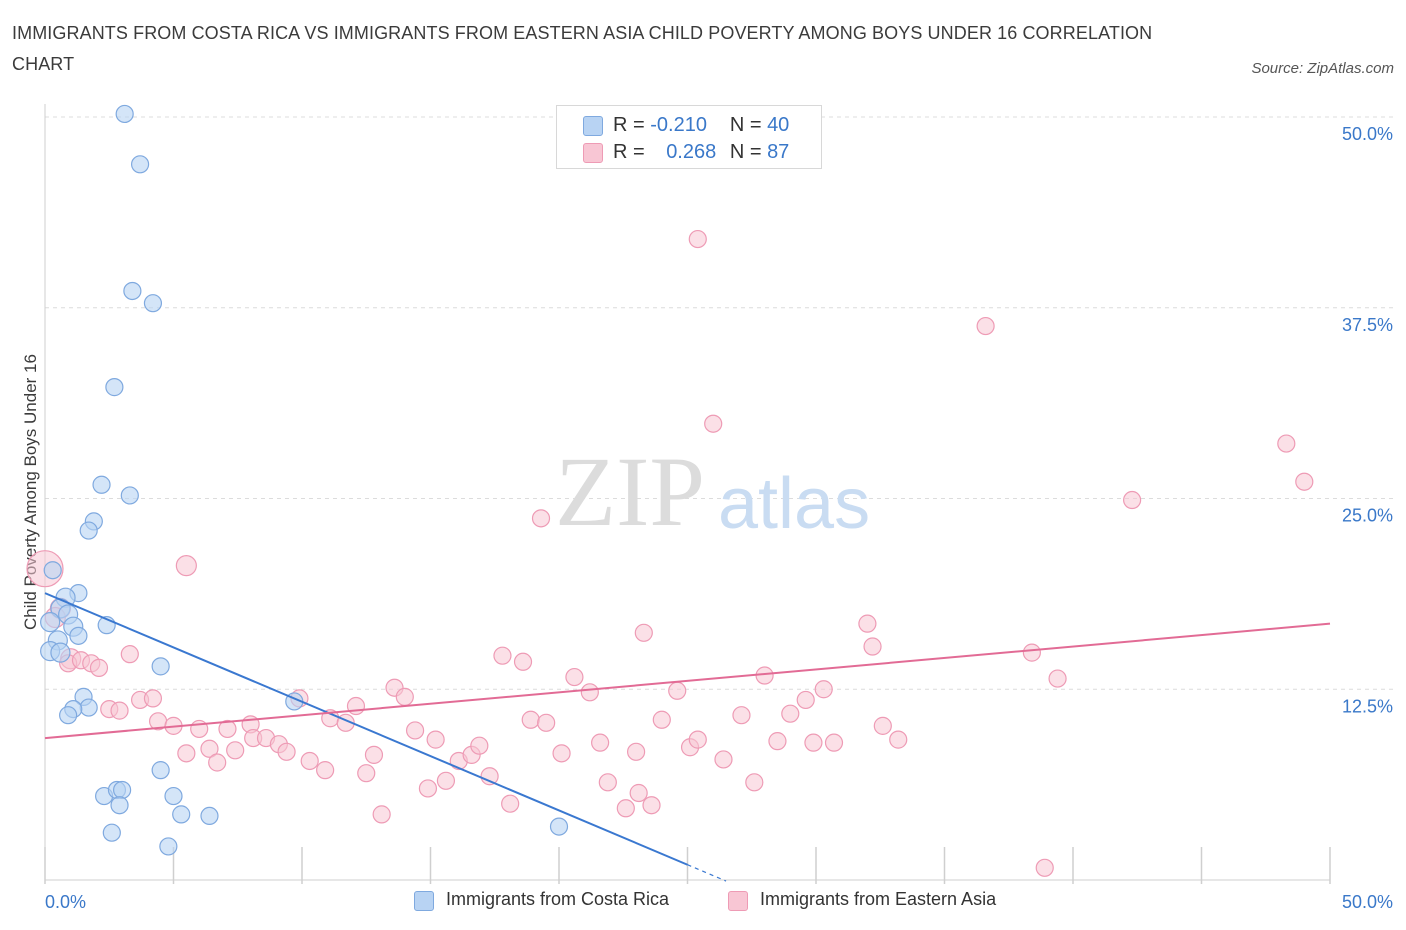  I want to click on legend-n-label: N =, so click(745, 125).